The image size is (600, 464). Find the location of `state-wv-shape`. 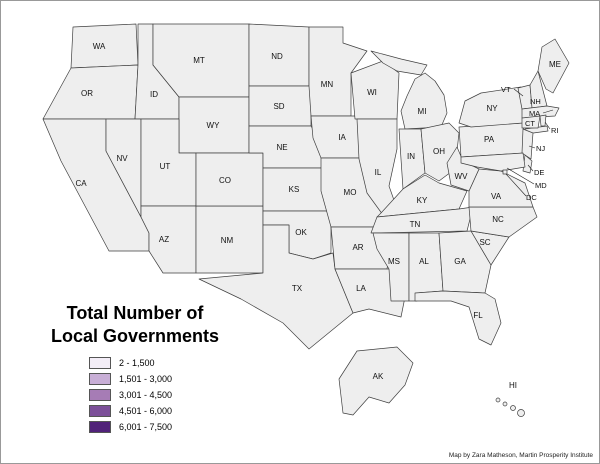

state-wv-shape is located at coordinates (463, 169).